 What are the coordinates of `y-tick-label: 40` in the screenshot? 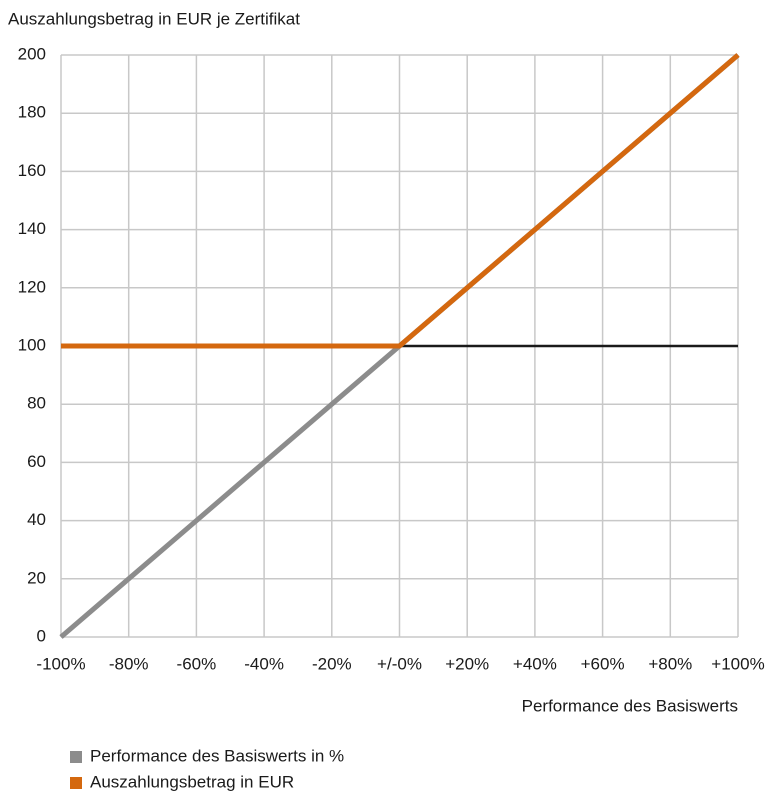 It's located at (36, 519).